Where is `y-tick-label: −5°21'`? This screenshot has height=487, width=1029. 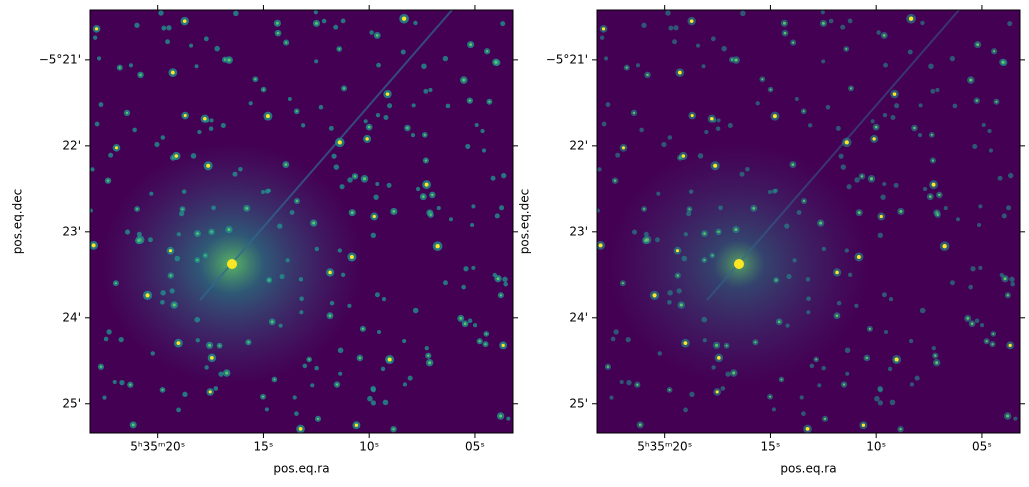 y-tick-label: −5°21' is located at coordinates (567, 59).